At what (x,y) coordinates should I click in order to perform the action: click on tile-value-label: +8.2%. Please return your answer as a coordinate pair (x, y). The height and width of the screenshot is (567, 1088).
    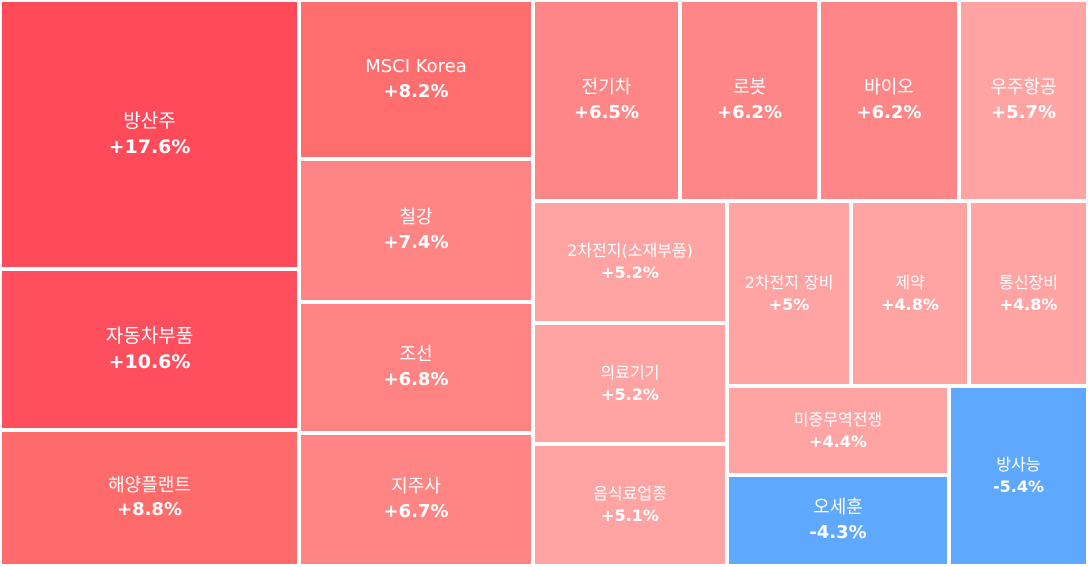
    Looking at the image, I should click on (416, 91).